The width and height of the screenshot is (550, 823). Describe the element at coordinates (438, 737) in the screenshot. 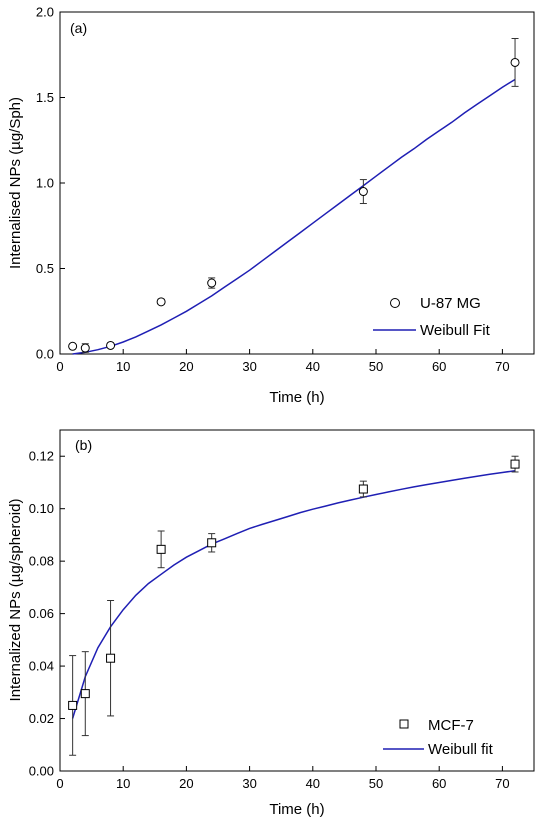

I see `legend-b: MCF-7 Weibull fit` at that location.